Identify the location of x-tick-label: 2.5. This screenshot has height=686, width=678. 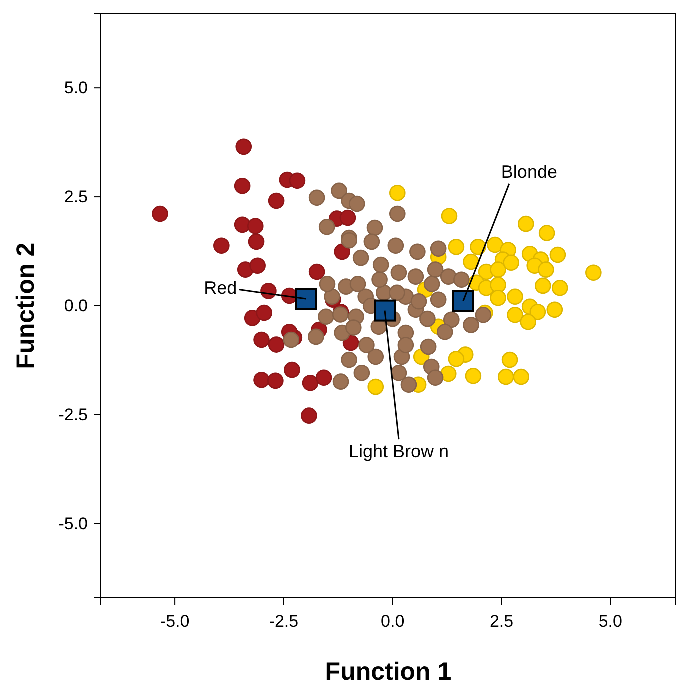
(502, 622).